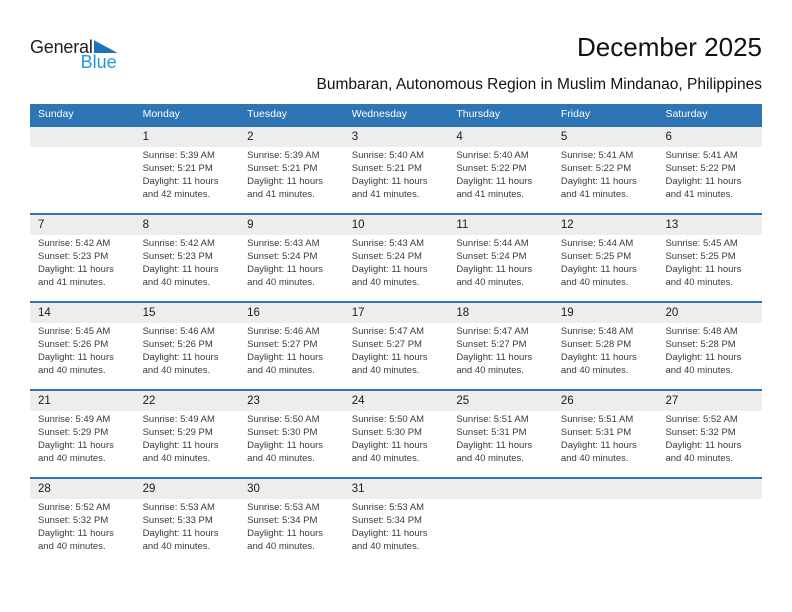 This screenshot has height=612, width=792. Describe the element at coordinates (492, 155) in the screenshot. I see `sunrise-text: Sunrise: 5:40 AM` at that location.